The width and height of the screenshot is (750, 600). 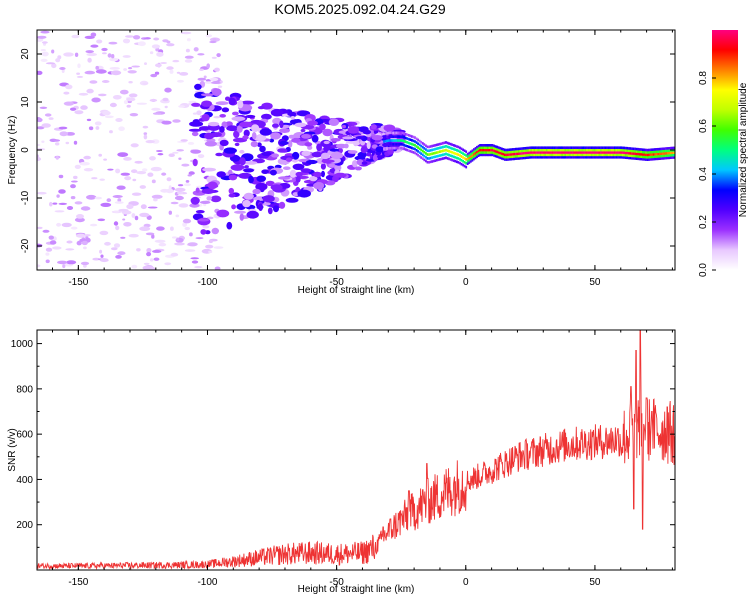 I want to click on x-tick-label: -100, so click(x=207, y=282).